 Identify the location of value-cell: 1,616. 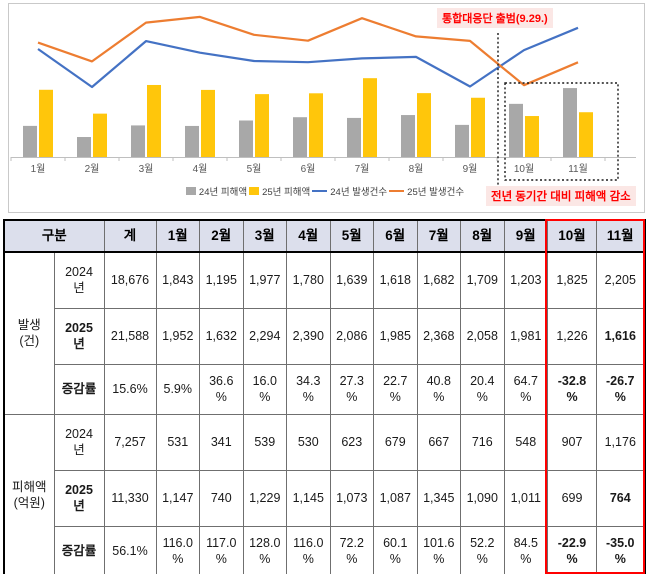
(620, 336).